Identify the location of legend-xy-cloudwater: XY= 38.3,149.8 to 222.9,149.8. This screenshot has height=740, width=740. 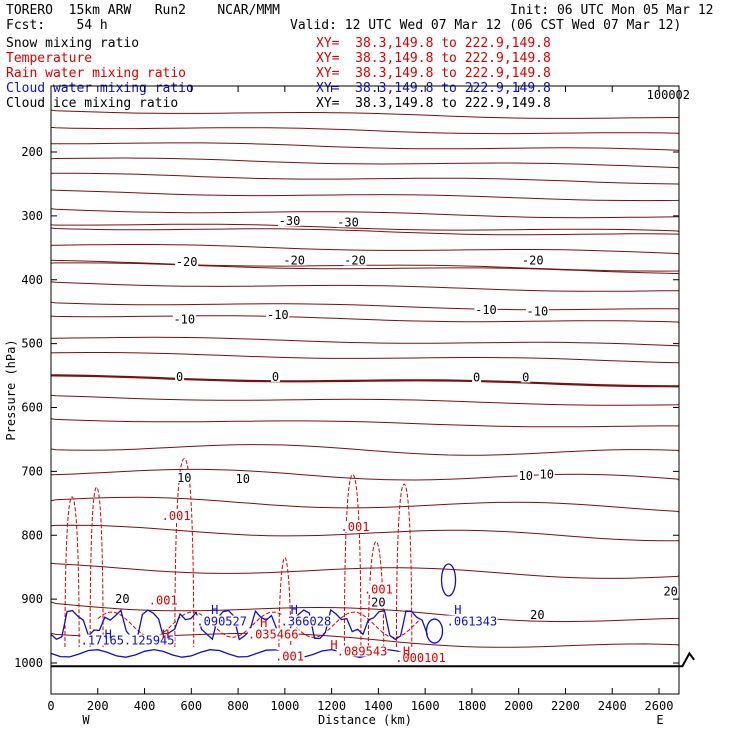
(433, 88).